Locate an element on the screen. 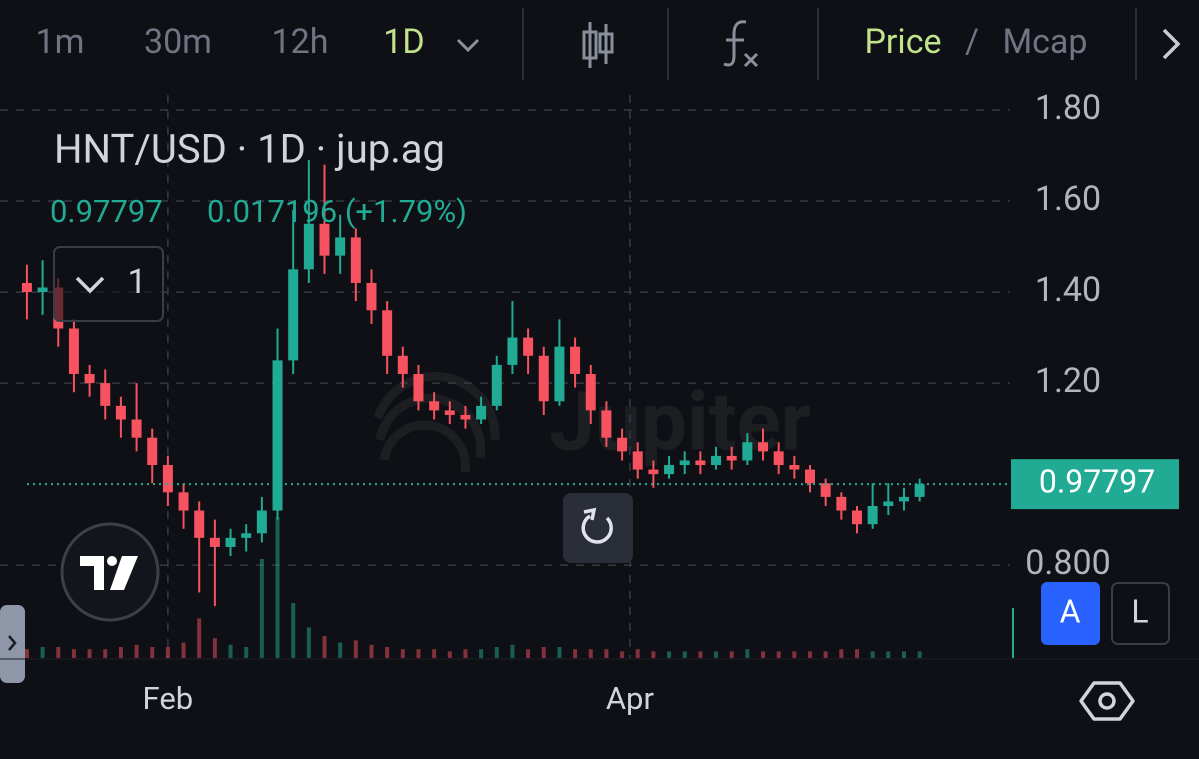  button-label: A is located at coordinates (1070, 611).